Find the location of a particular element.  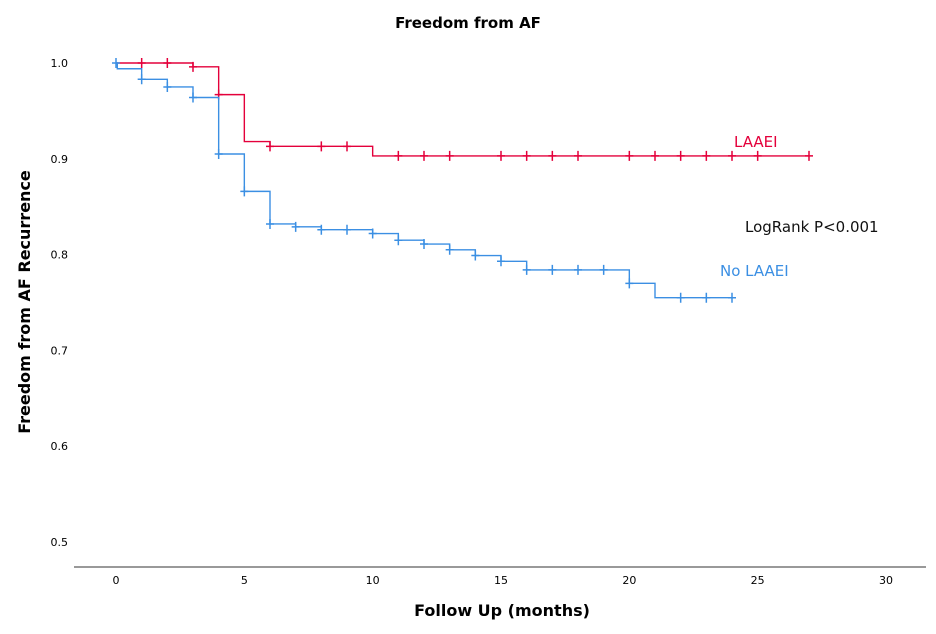

x-tick-label: 5 is located at coordinates (244, 580).